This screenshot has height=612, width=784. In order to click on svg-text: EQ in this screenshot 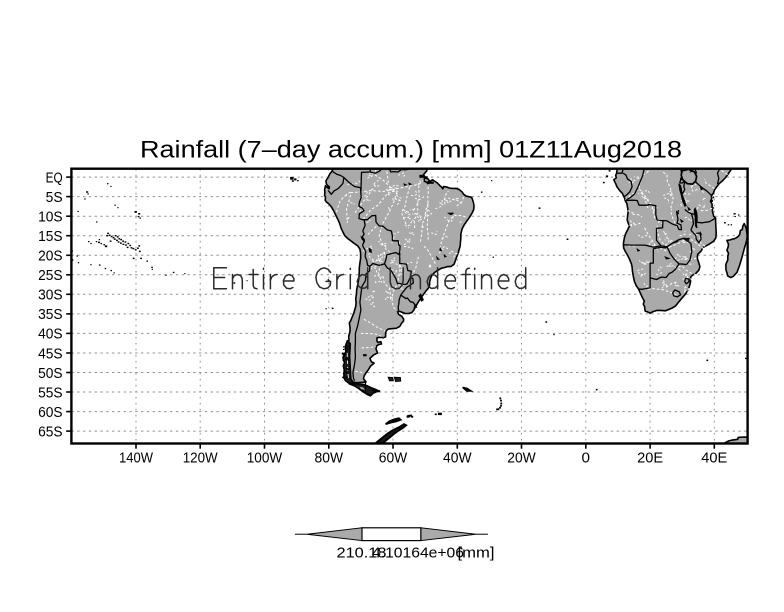, I will do `click(54, 178)`.